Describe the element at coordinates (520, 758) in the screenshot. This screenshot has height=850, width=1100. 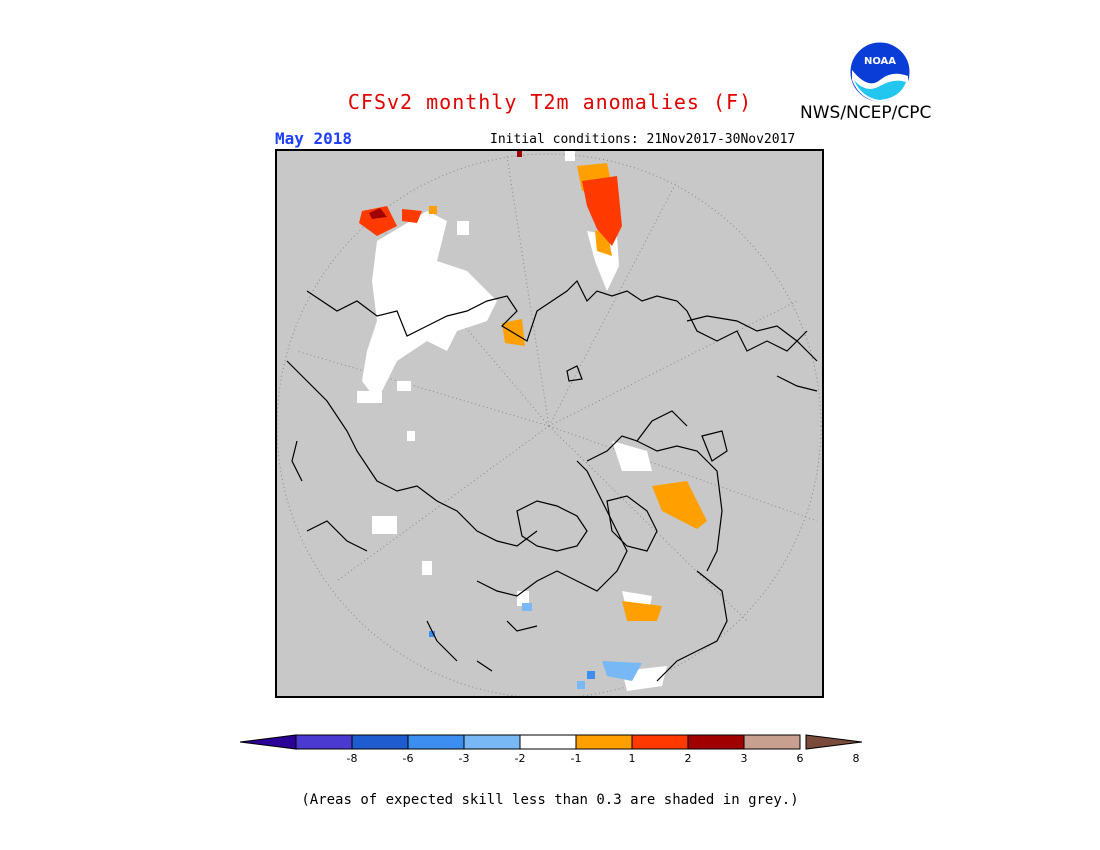
I see `colorbar-tick-label: -2` at that location.